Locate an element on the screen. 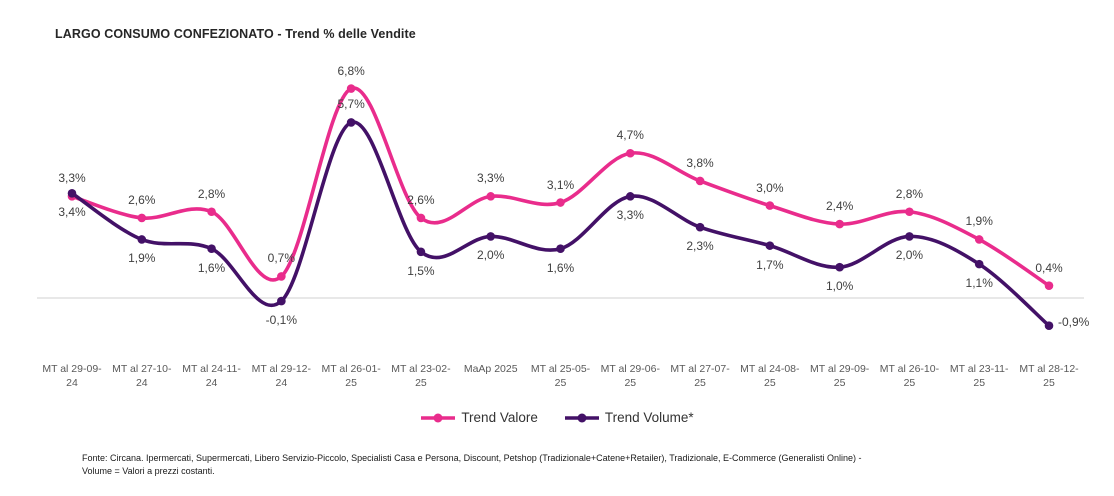  x-axis-label: MaAp 2025 is located at coordinates (490, 369).